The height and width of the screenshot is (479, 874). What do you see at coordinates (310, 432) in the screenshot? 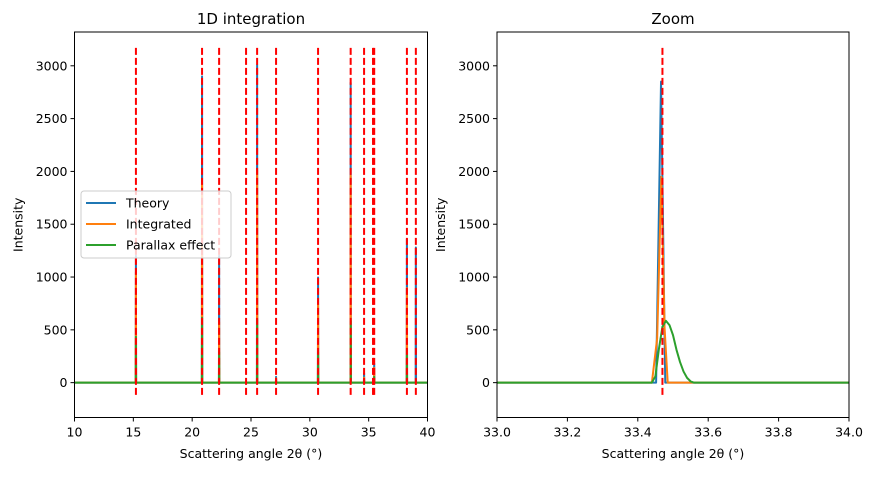
I see `x-tick-label: 30` at bounding box center [310, 432].